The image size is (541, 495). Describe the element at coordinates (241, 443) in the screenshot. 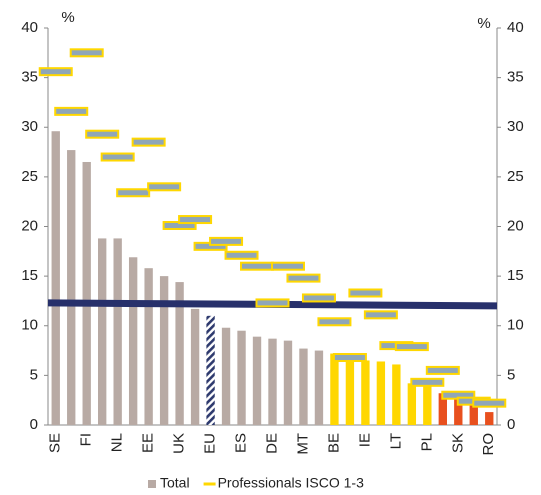

I see `x-tick-label: ES` at that location.